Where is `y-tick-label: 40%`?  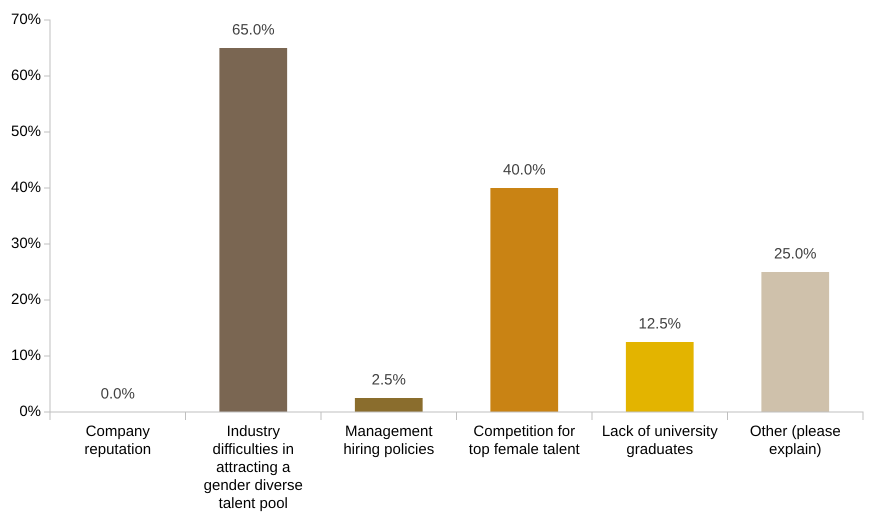 y-tick-label: 40% is located at coordinates (26, 187).